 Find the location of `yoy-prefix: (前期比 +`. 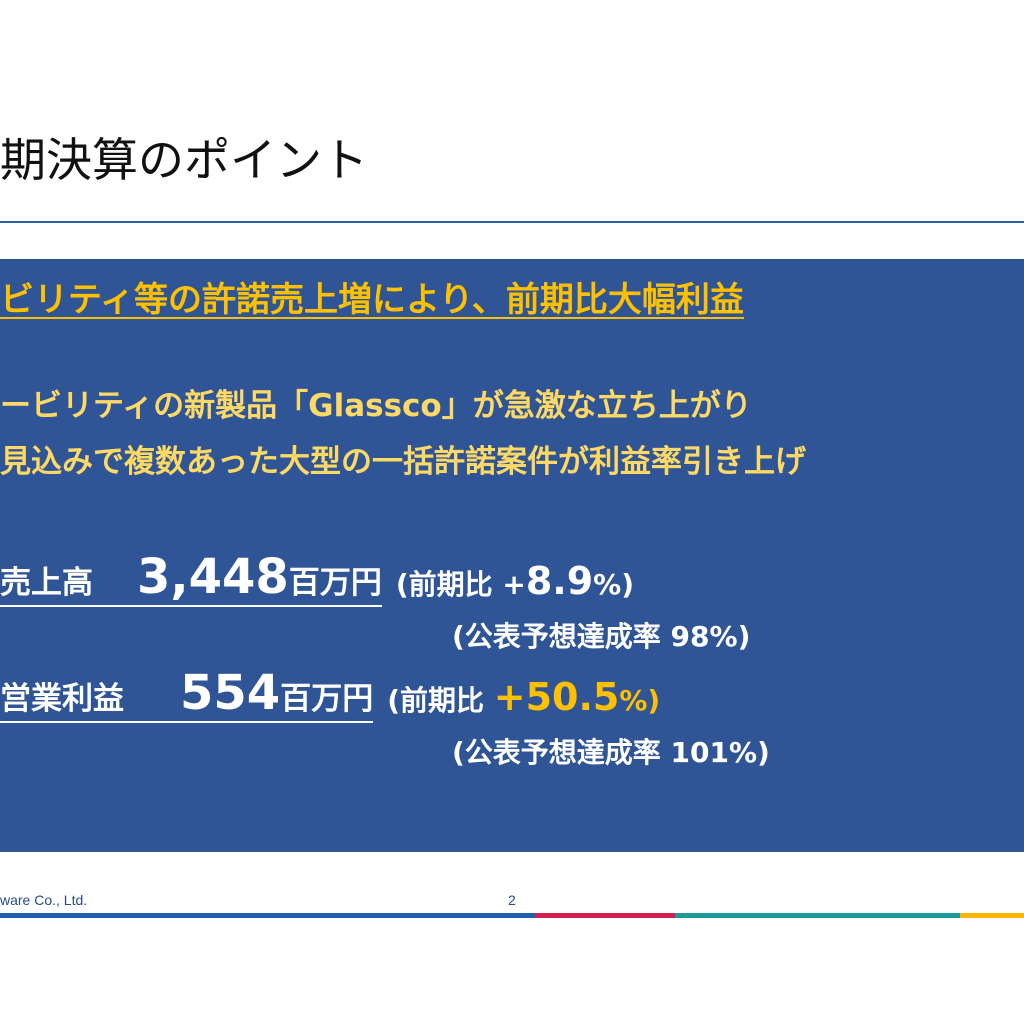

yoy-prefix: (前期比 + is located at coordinates (460, 584).